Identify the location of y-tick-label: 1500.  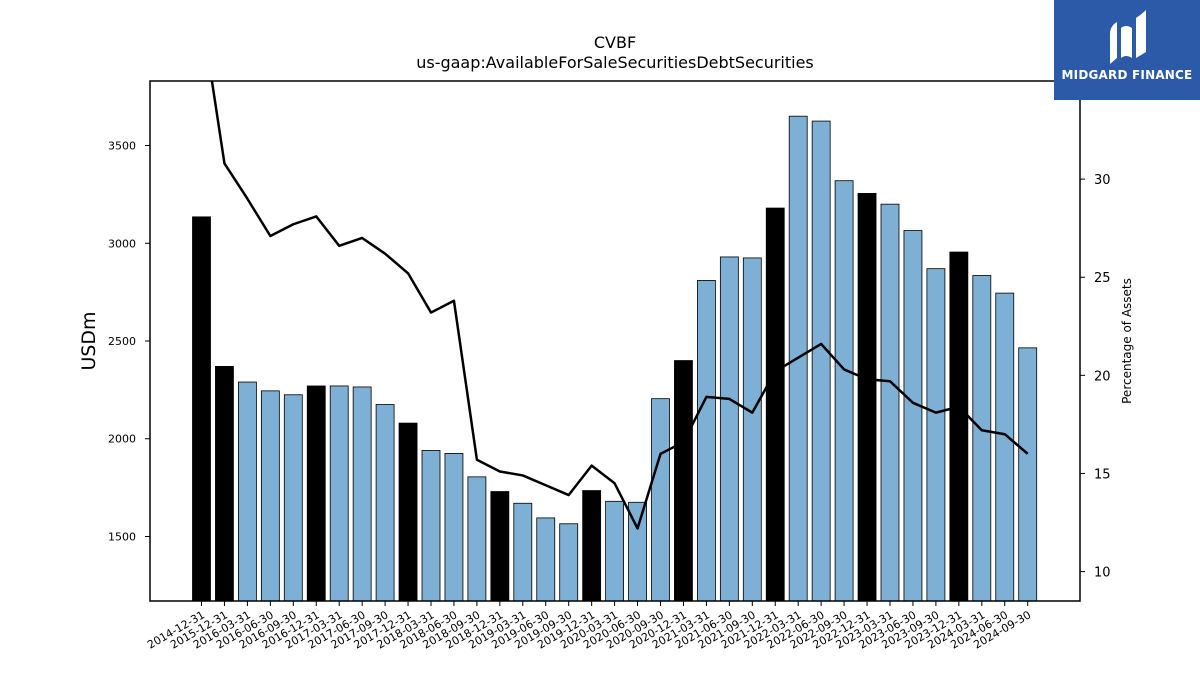
(122, 536).